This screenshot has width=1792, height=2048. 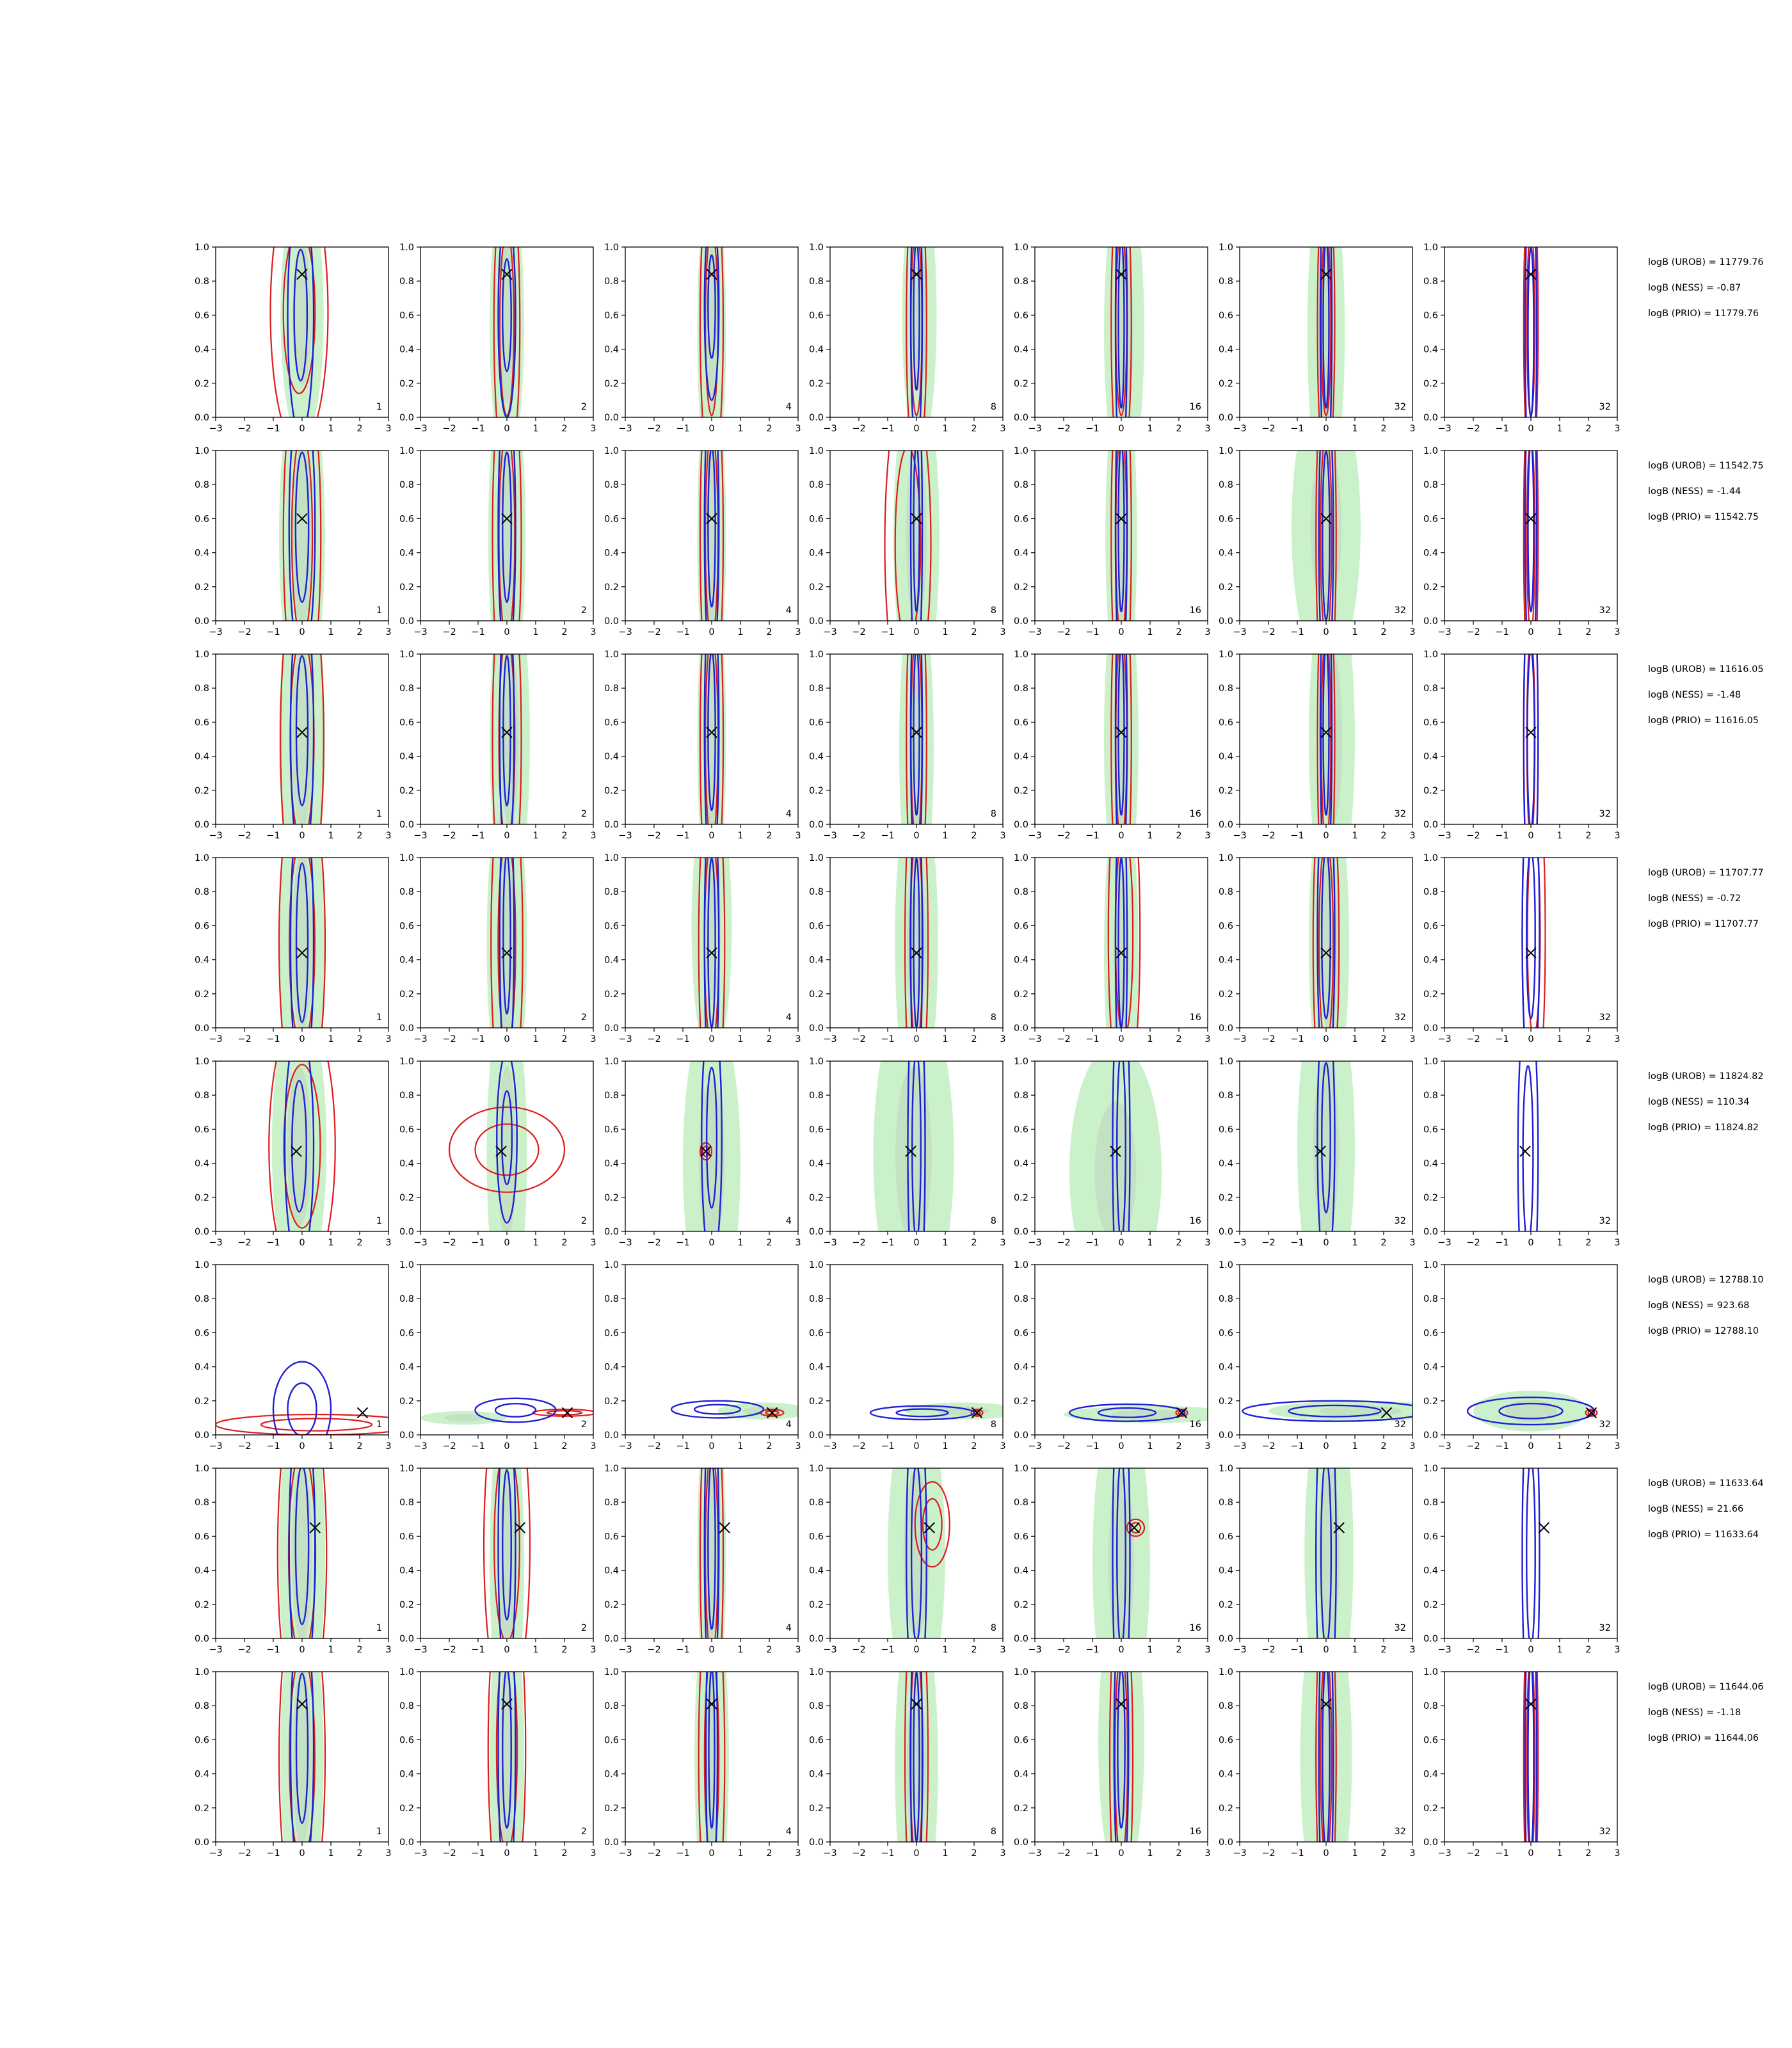 What do you see at coordinates (379, 1221) in the screenshot?
I see `corner-label: 1` at bounding box center [379, 1221].